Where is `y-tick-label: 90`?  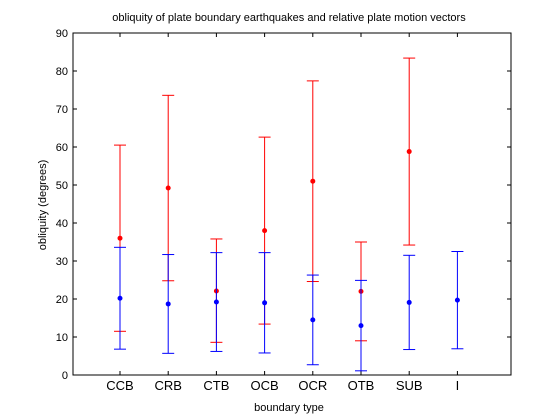 y-tick-label: 90 is located at coordinates (62, 34).